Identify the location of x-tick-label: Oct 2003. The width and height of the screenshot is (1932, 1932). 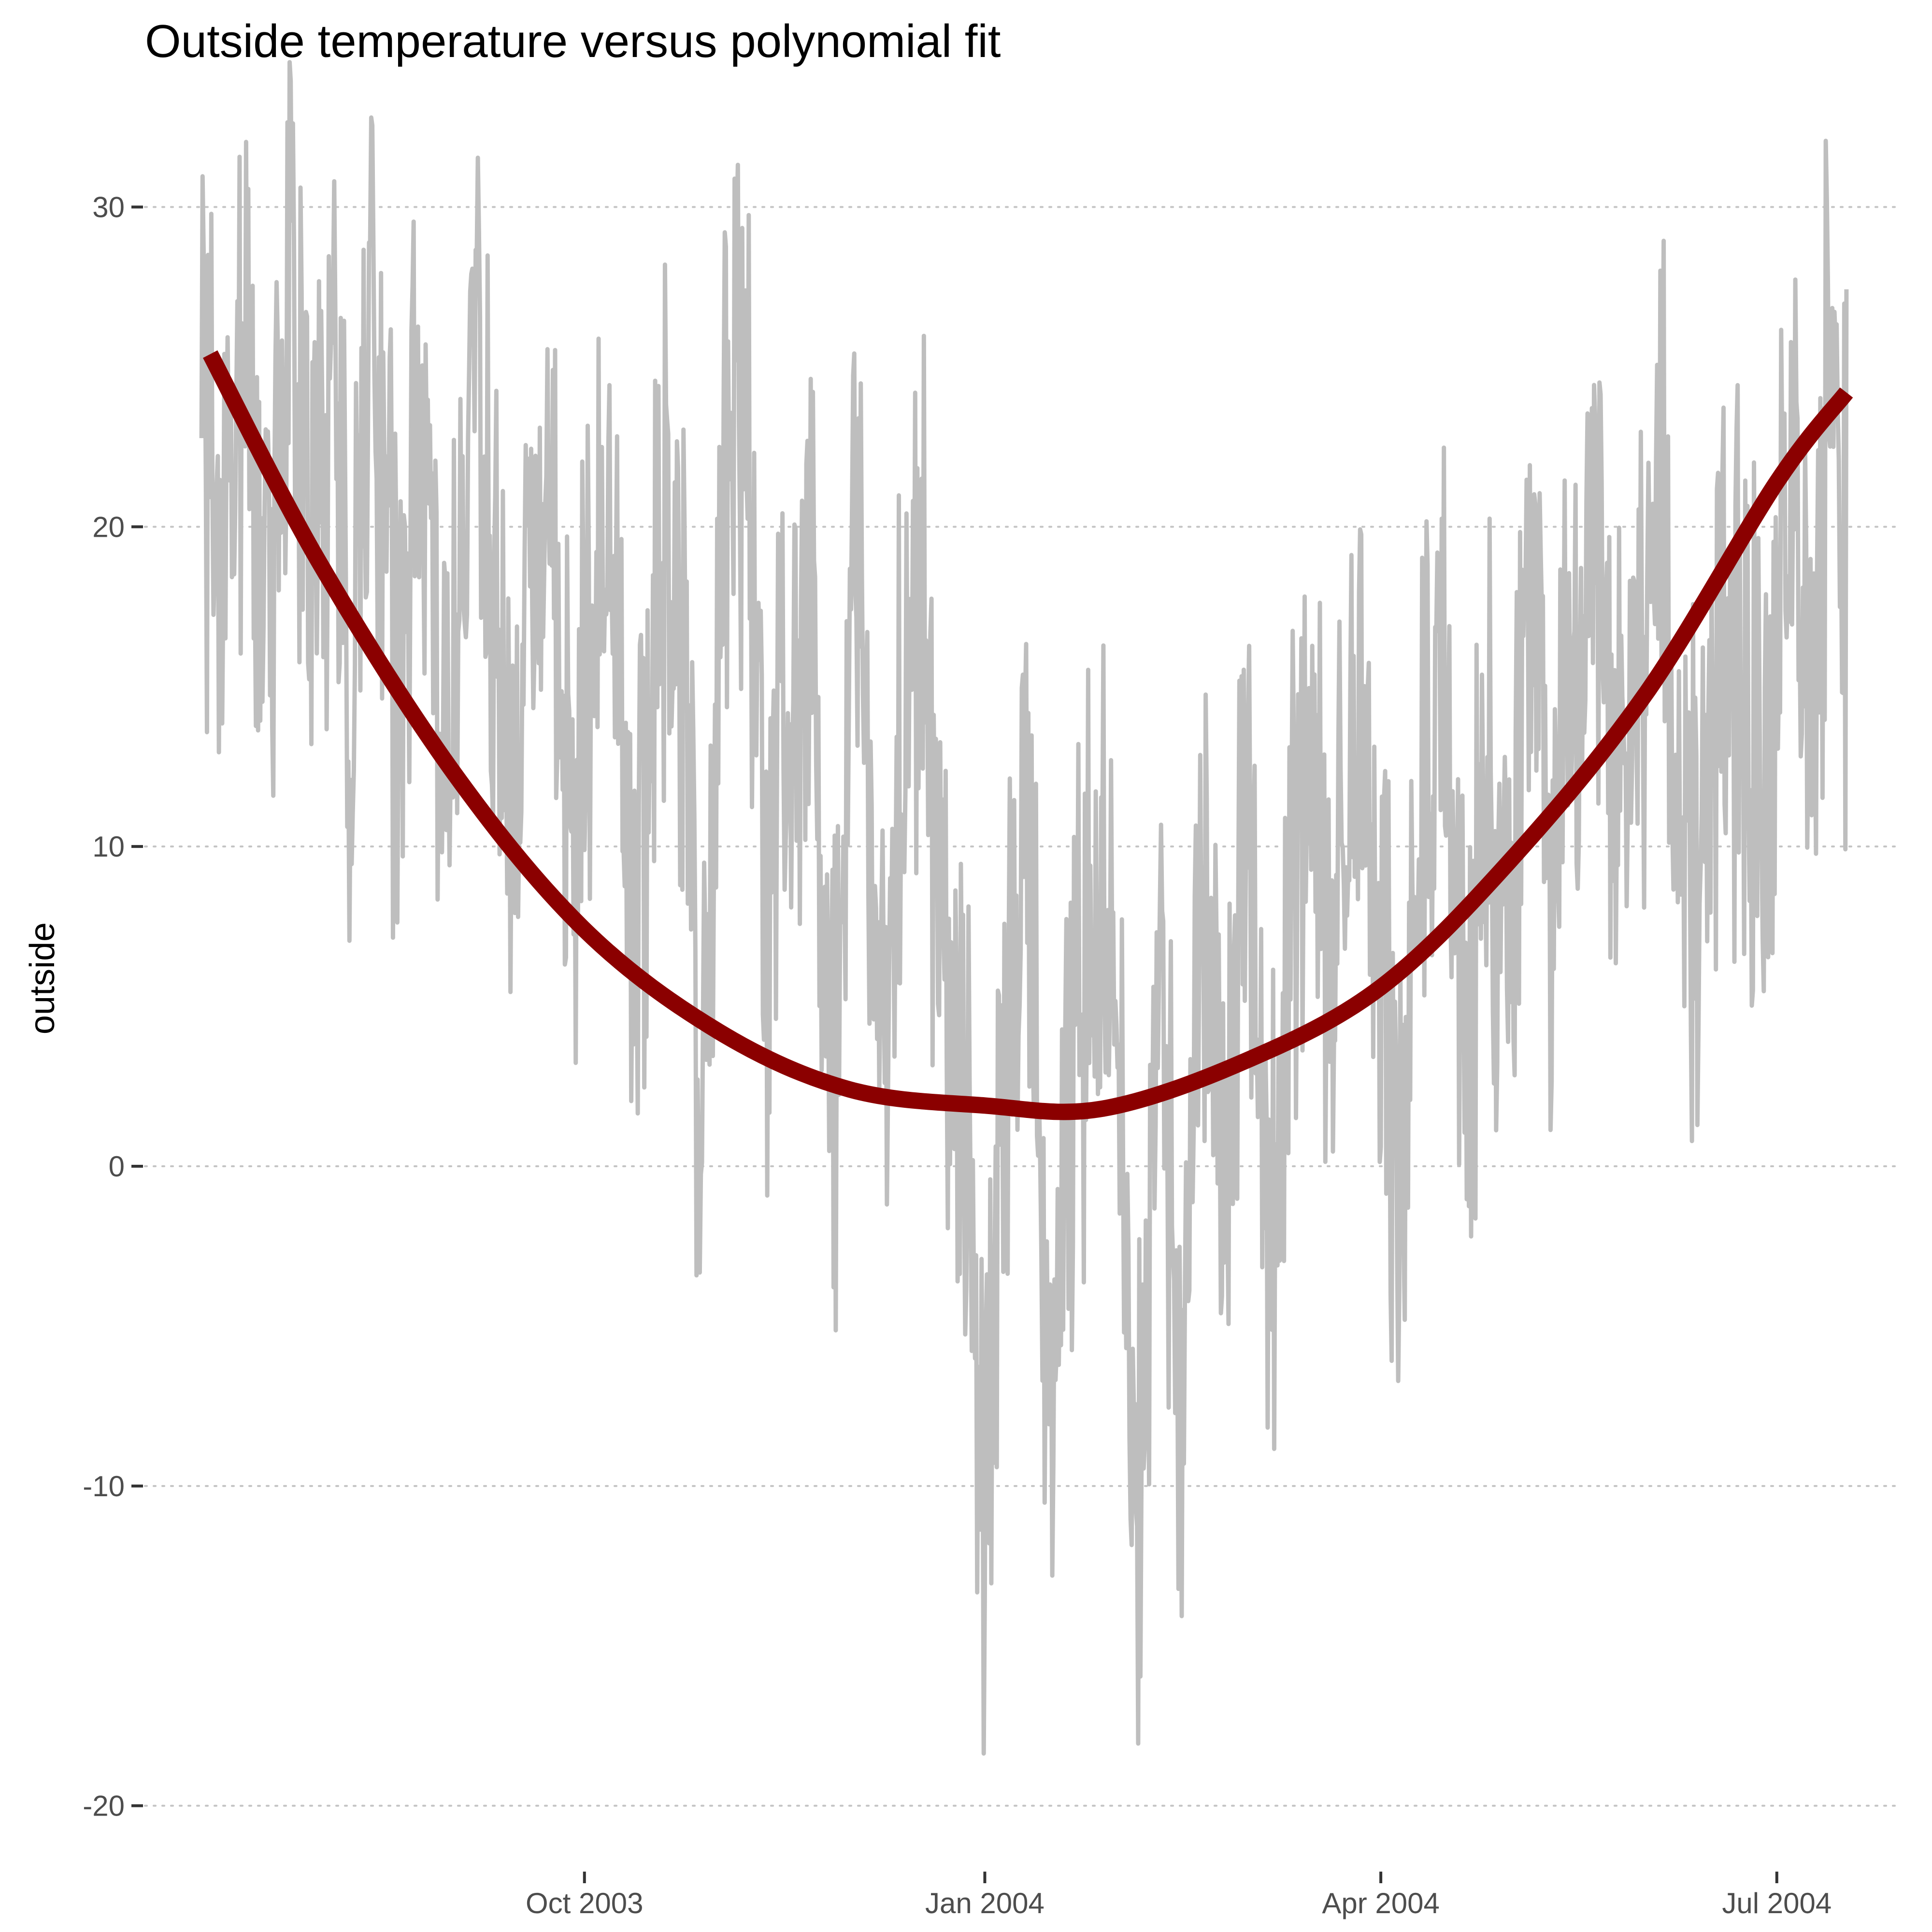
(585, 1903).